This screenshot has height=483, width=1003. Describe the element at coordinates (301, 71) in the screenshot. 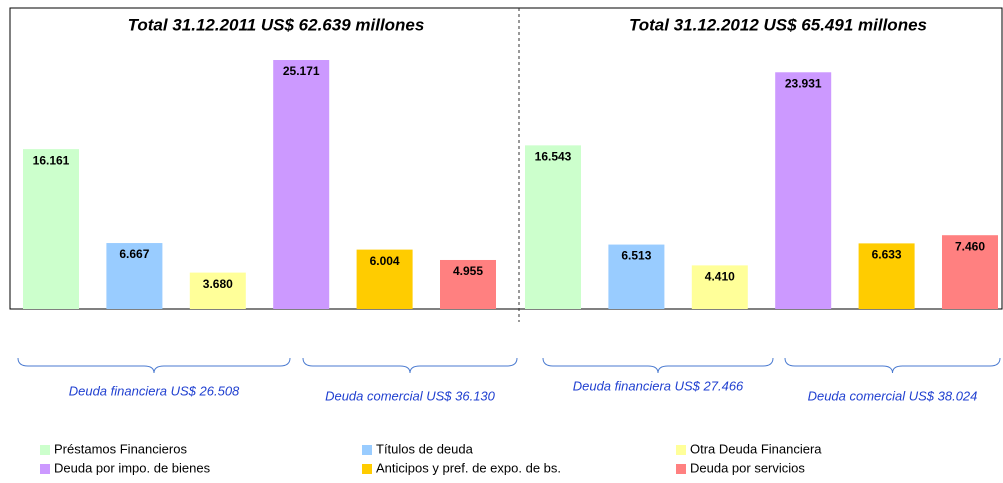

I see `value-label: 25.171` at that location.